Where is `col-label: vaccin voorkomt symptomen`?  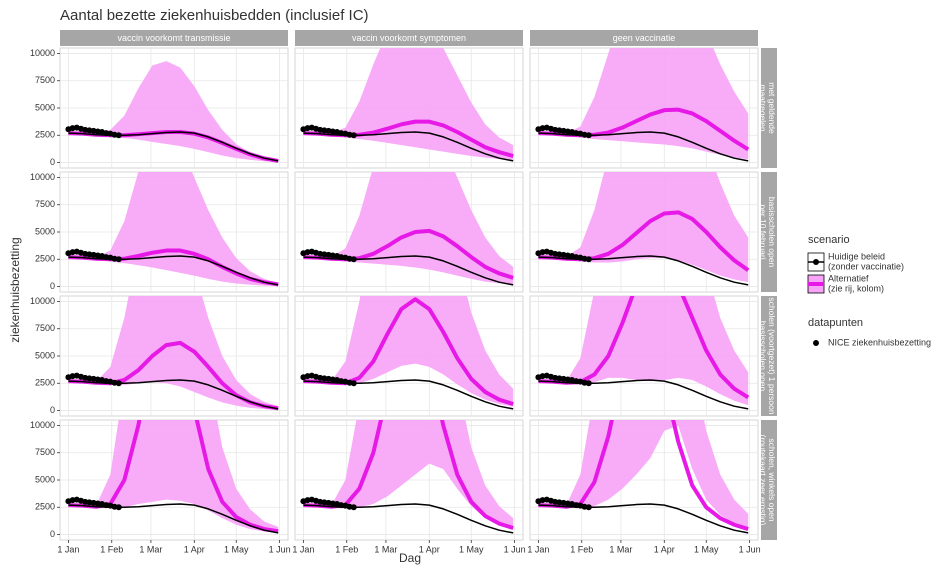
col-label: vaccin voorkomt symptomen is located at coordinates (409, 38).